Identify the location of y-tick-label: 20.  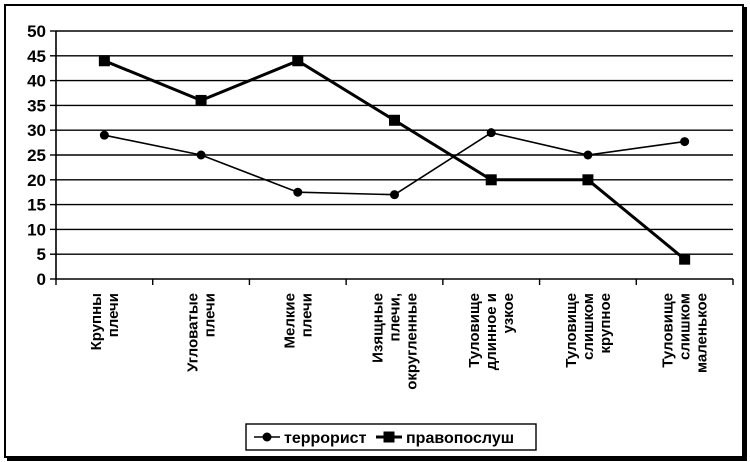
(36, 180).